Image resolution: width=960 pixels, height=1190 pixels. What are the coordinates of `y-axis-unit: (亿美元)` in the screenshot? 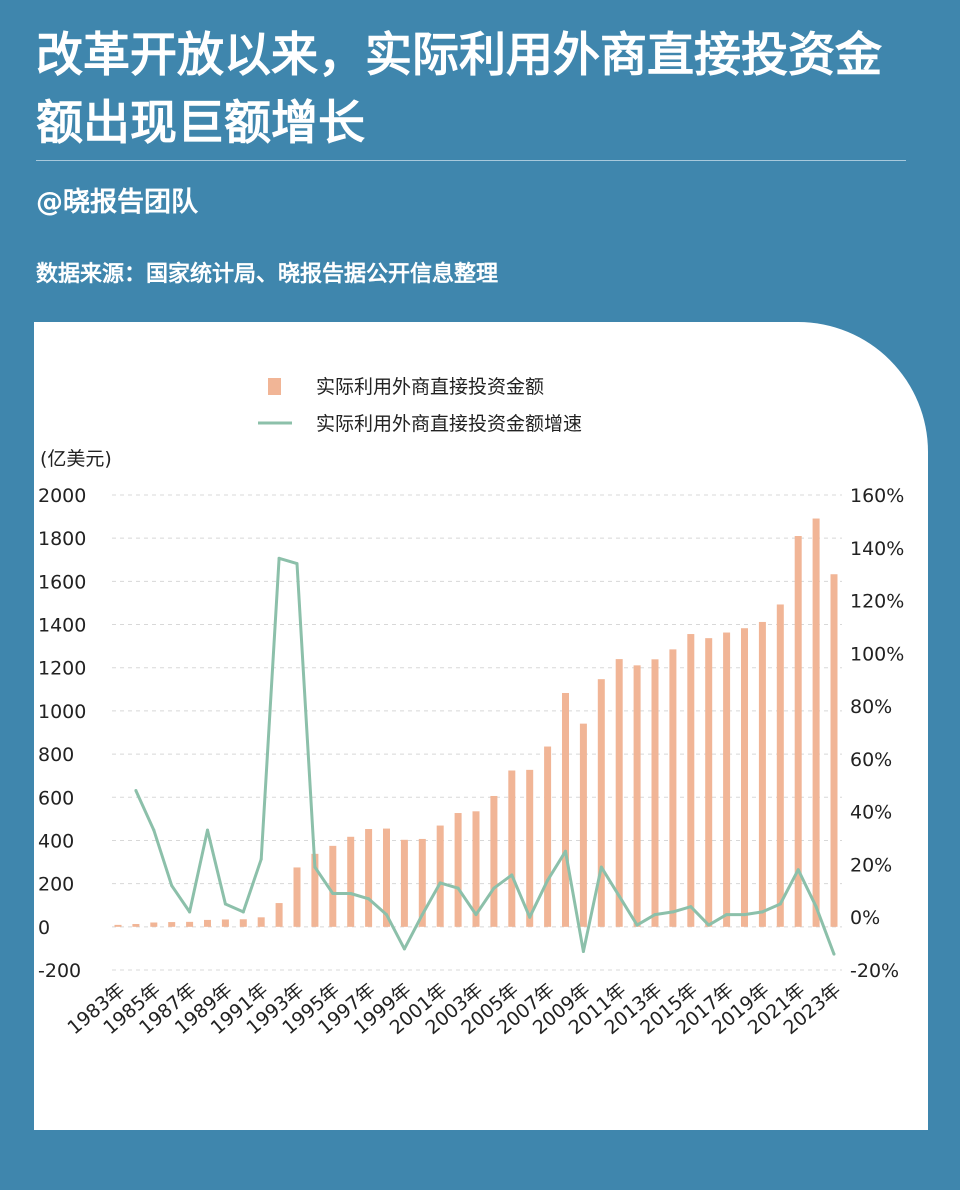 It's located at (76, 459).